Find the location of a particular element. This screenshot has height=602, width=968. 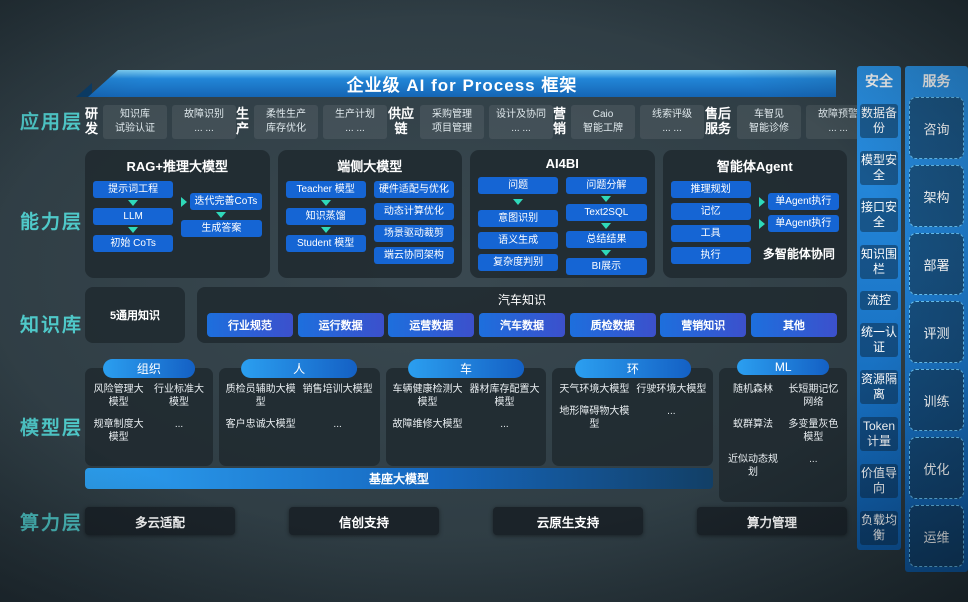

service-item: 优化 is located at coordinates (936, 468).